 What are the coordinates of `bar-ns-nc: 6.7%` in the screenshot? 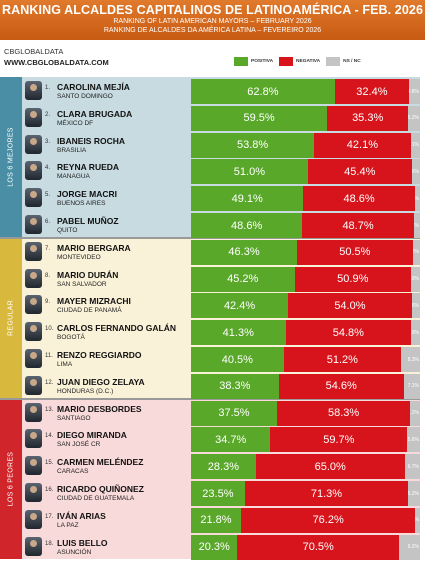 It's located at (412, 467).